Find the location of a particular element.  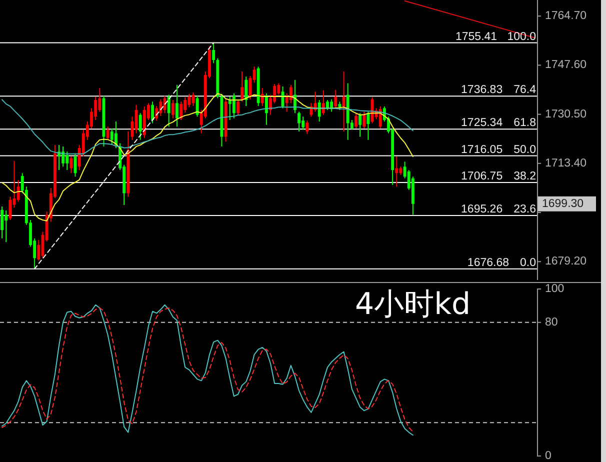

y-tick-label: 0 is located at coordinates (548, 456).